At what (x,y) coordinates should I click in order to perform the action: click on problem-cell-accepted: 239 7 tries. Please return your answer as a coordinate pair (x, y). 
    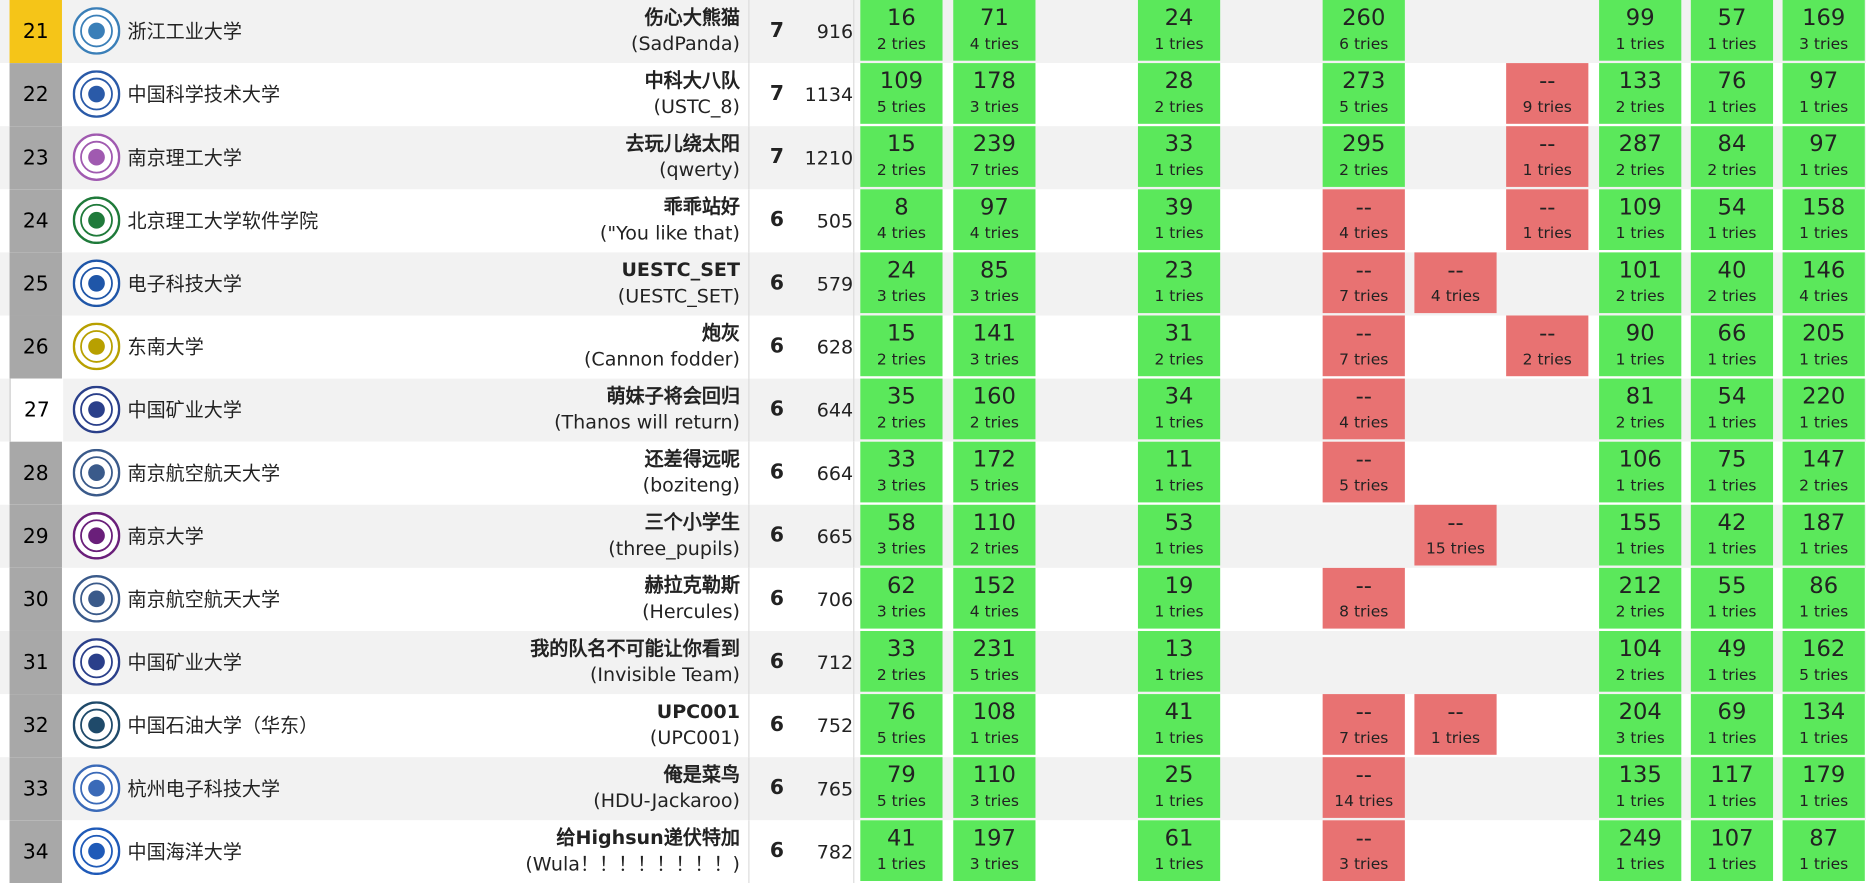
    Looking at the image, I should click on (994, 156).